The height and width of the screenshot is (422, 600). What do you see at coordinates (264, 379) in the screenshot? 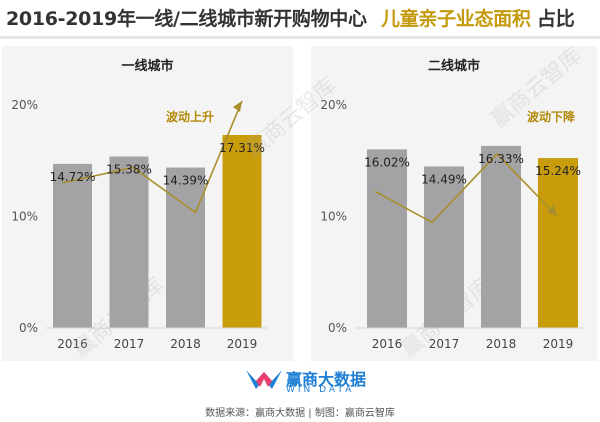
I see `win-data-logo-icon` at bounding box center [264, 379].